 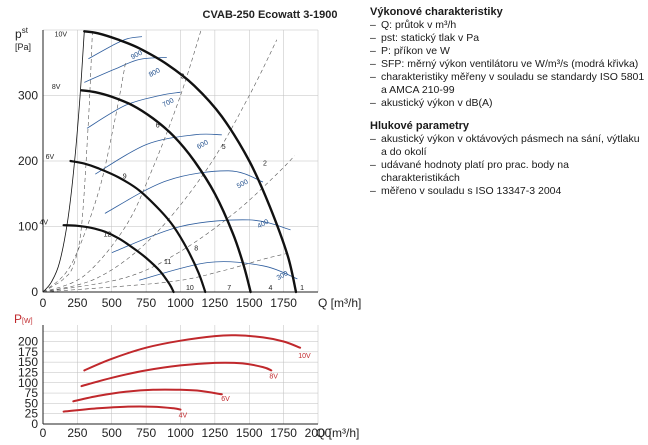 I want to click on curve-label: 10, so click(x=190, y=288).